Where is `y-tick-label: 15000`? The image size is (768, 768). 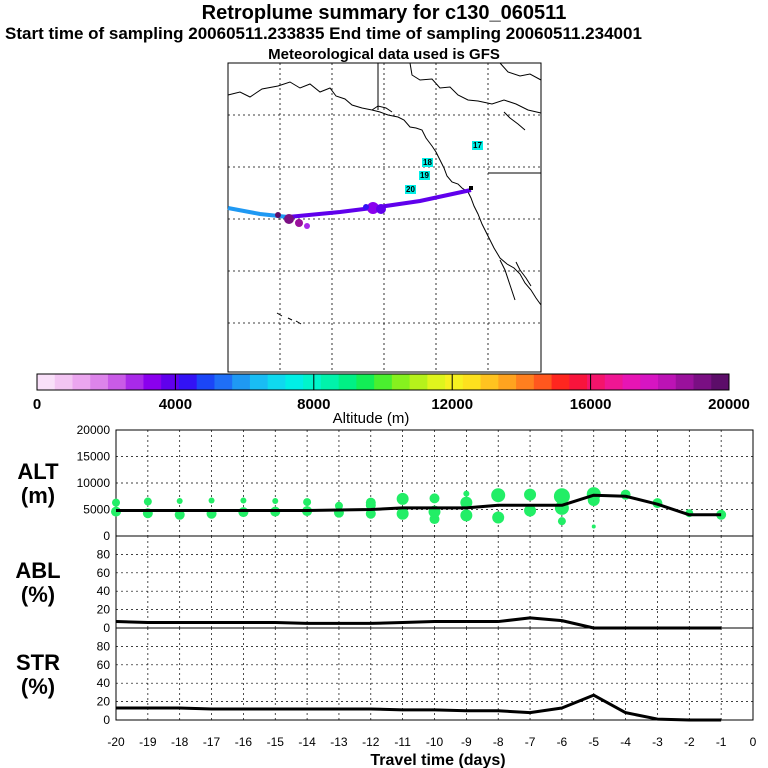 y-tick-label: 15000 is located at coordinates (94, 457).